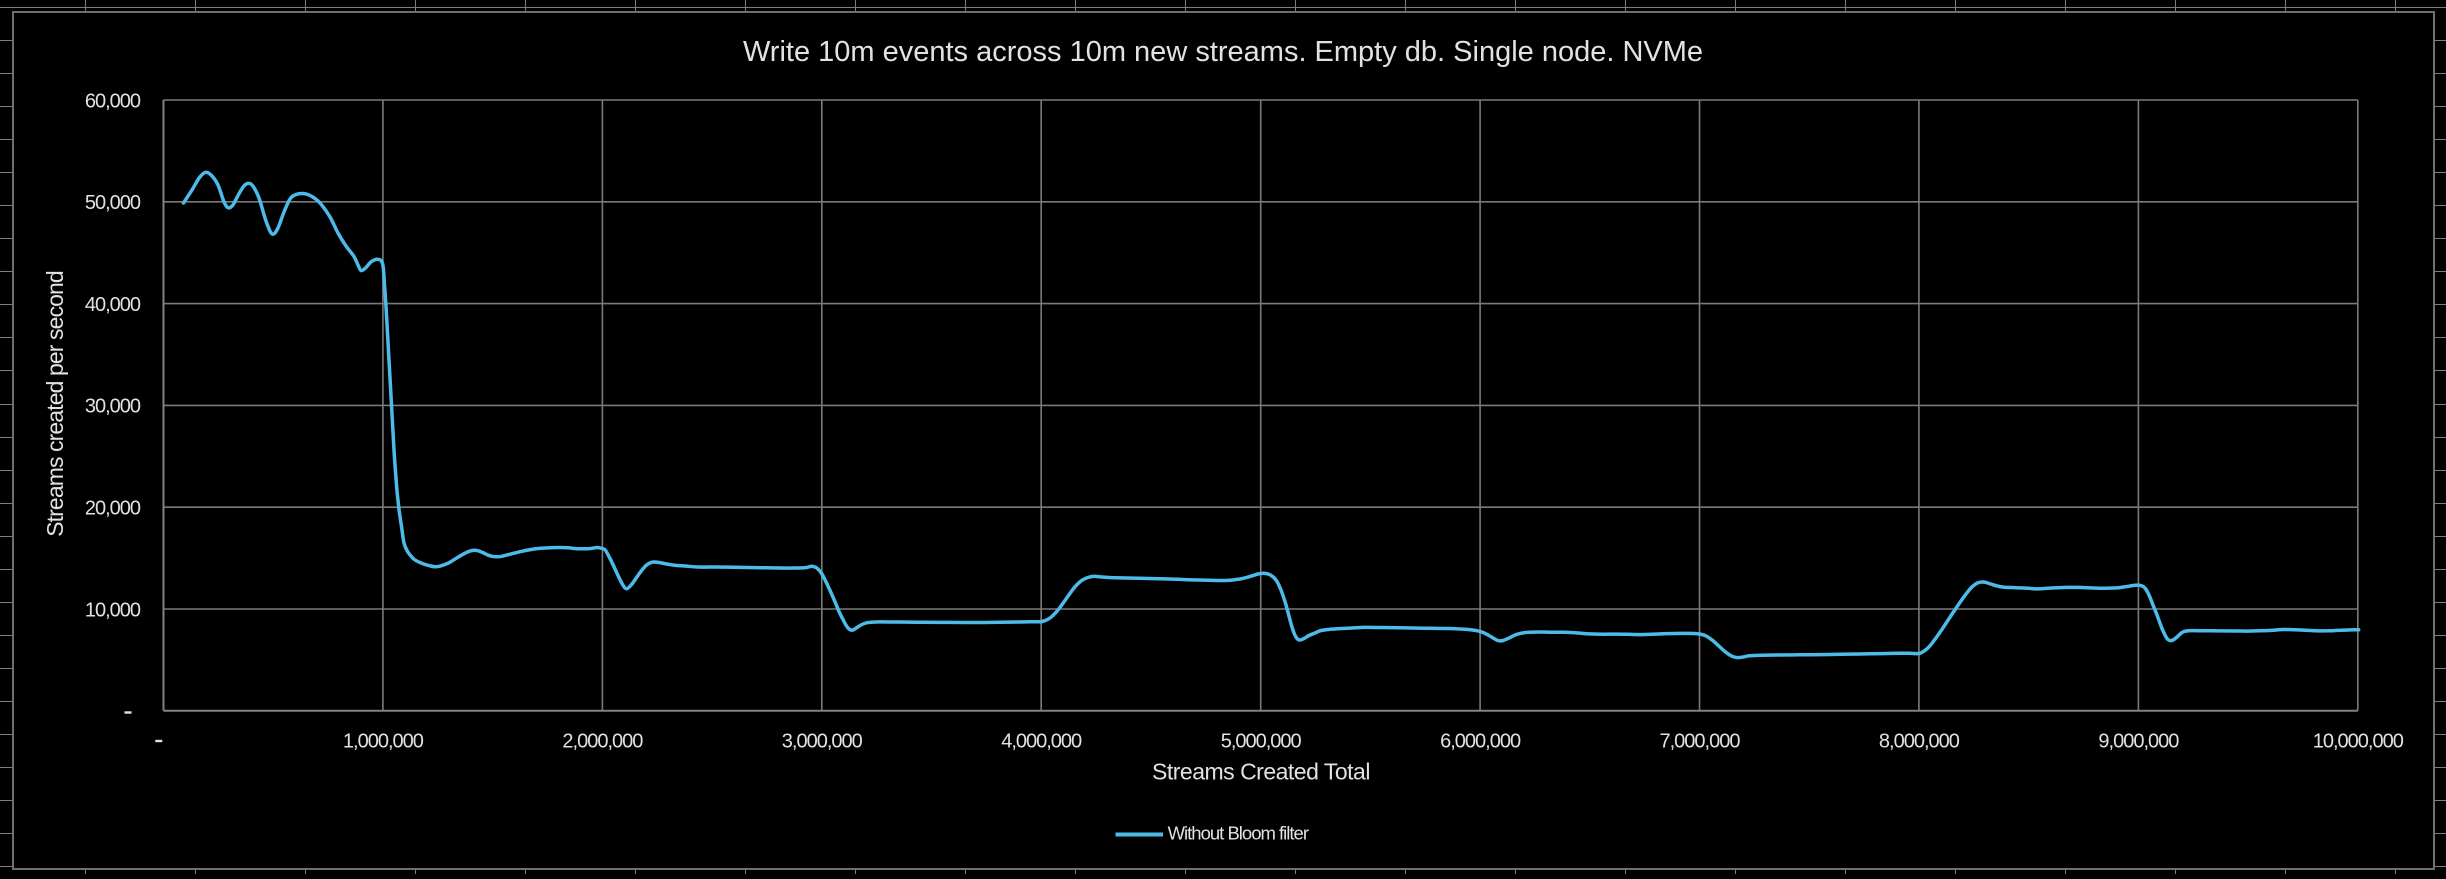 The image size is (2446, 879). What do you see at coordinates (1041, 741) in the screenshot?
I see `svg-text: 4,000,000` at bounding box center [1041, 741].